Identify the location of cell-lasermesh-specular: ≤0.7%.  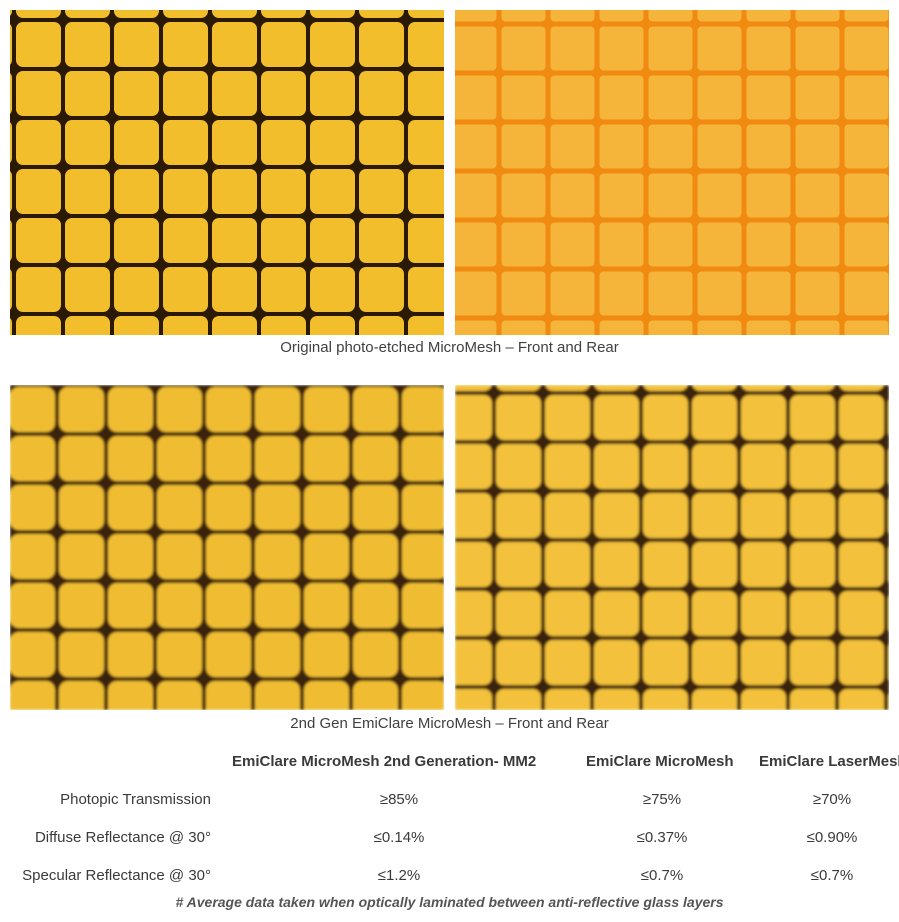
(832, 875).